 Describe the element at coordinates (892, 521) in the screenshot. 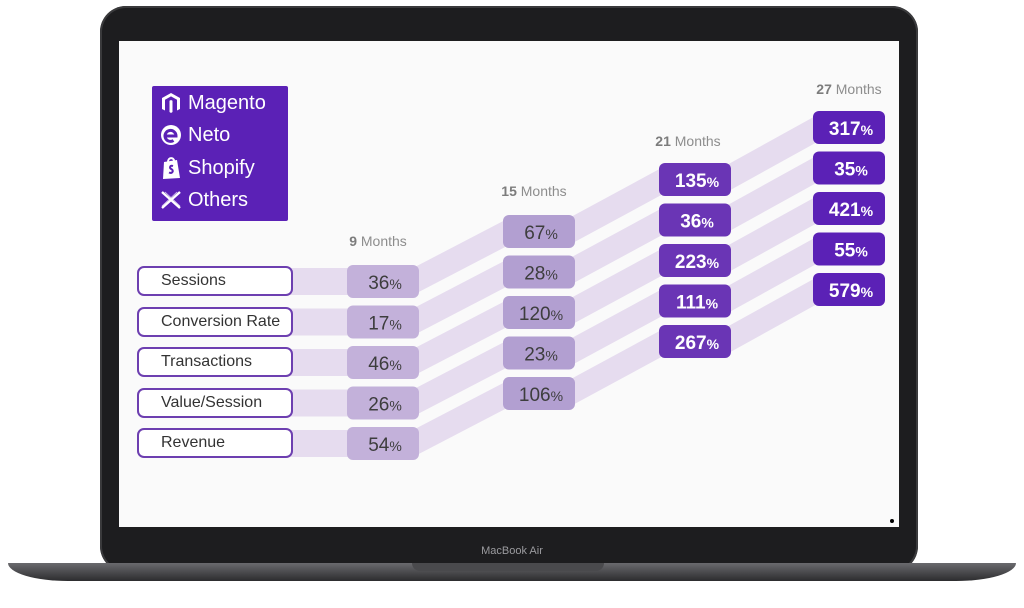

I see `corner-dot` at that location.